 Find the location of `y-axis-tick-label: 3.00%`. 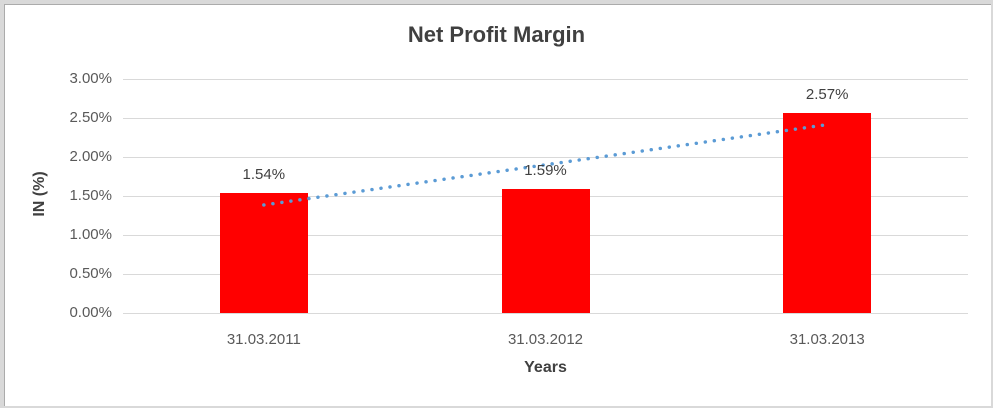

y-axis-tick-label: 3.00% is located at coordinates (90, 78).